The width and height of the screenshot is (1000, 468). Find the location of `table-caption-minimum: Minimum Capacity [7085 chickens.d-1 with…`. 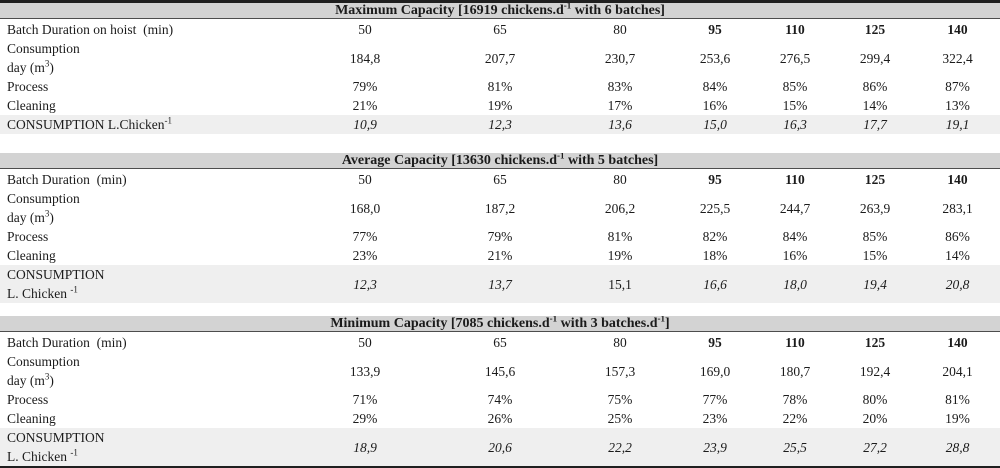

table-caption-minimum: Minimum Capacity [7085 chickens.d-1 with… is located at coordinates (500, 324).